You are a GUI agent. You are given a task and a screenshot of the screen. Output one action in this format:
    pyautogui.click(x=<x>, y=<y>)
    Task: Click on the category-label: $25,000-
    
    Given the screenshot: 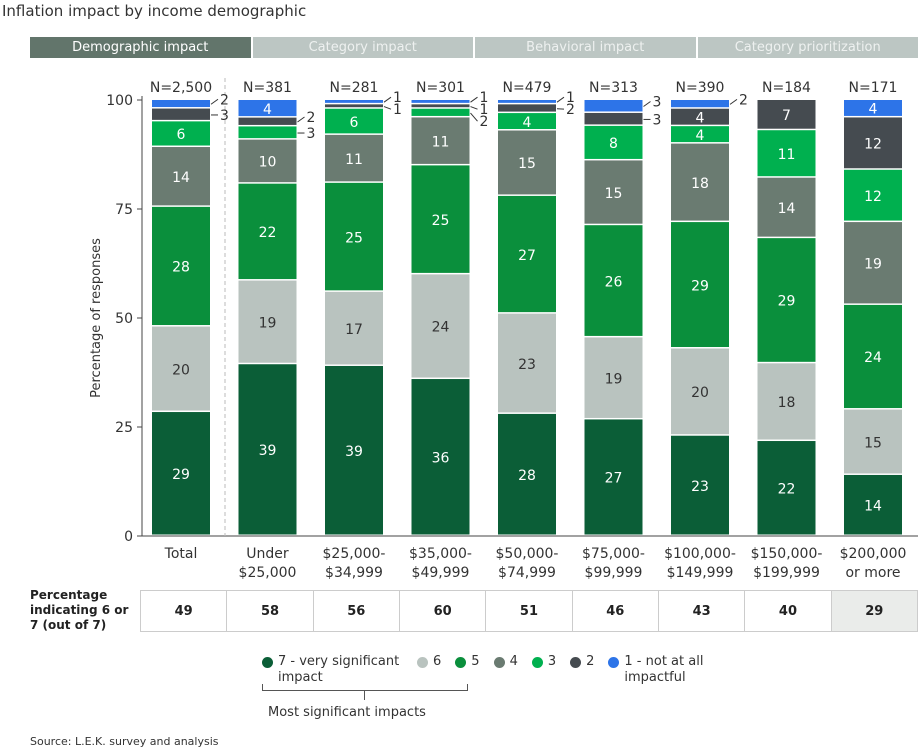 What is the action you would take?
    pyautogui.click(x=354, y=554)
    